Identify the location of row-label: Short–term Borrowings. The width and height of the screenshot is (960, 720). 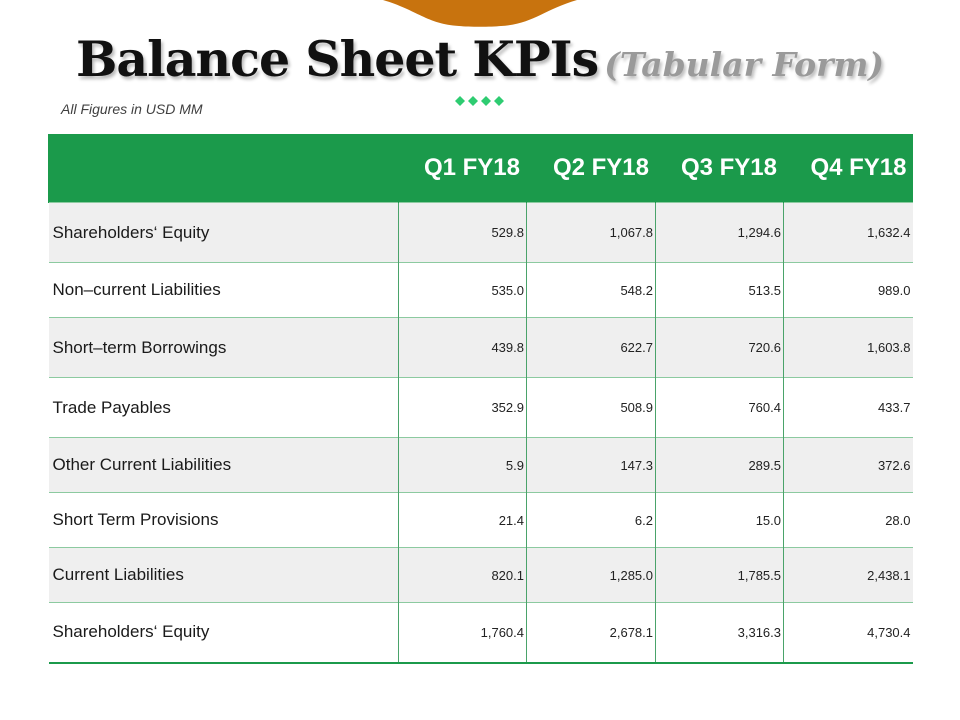
(223, 347).